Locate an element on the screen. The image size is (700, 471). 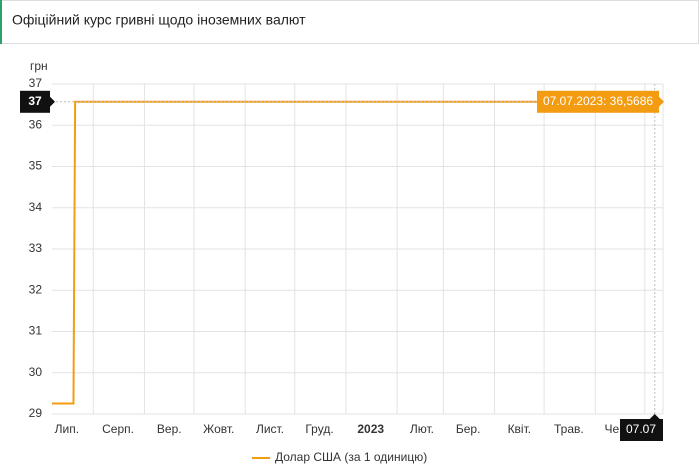
y-crosshair-label: 37 is located at coordinates (35, 101).